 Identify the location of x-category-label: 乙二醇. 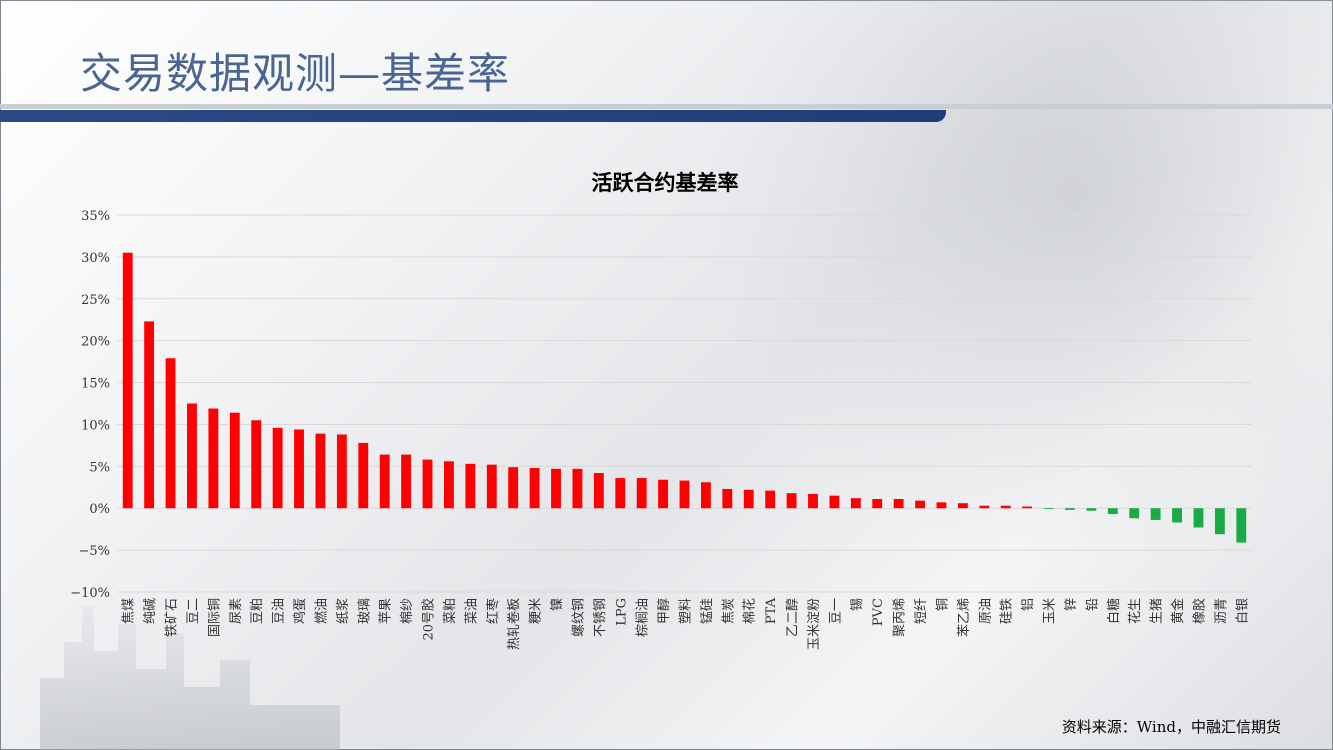
(793, 617).